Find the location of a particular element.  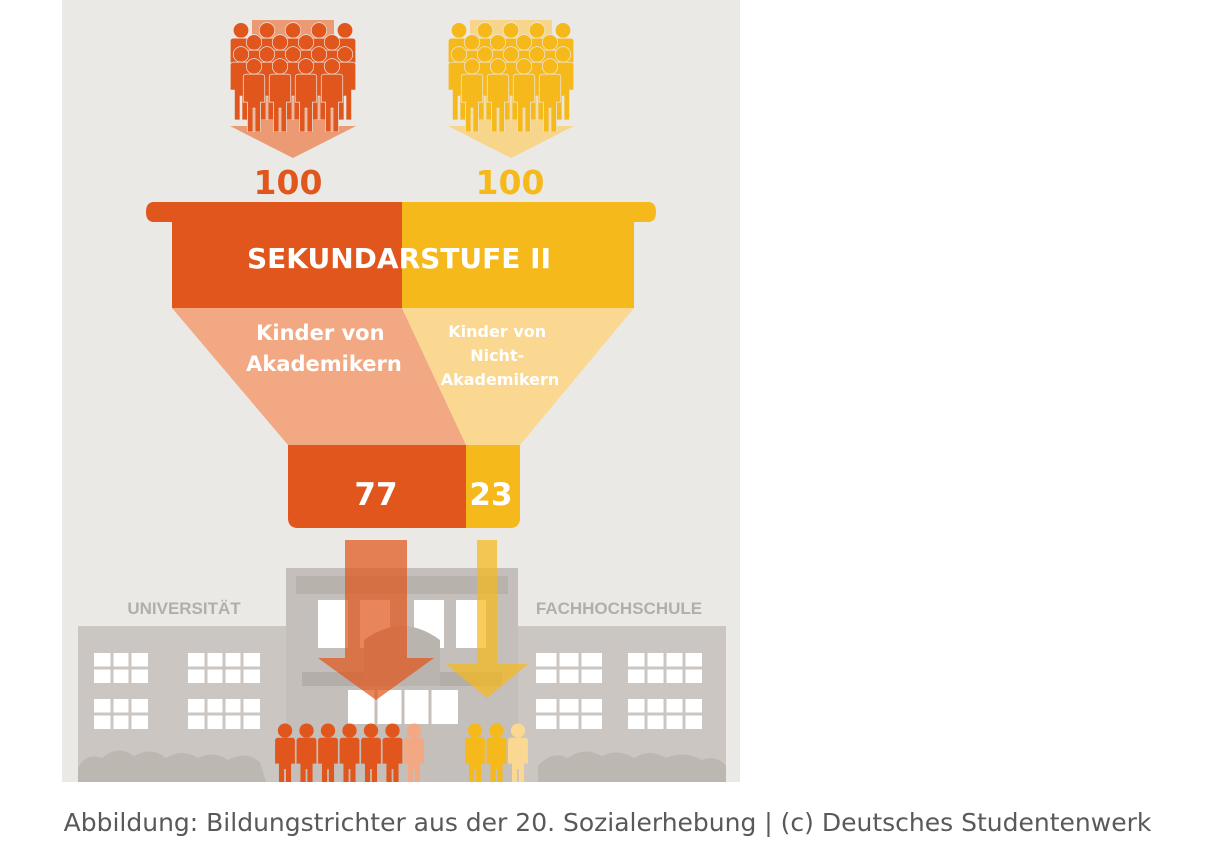

university-building is located at coordinates (202, 704).